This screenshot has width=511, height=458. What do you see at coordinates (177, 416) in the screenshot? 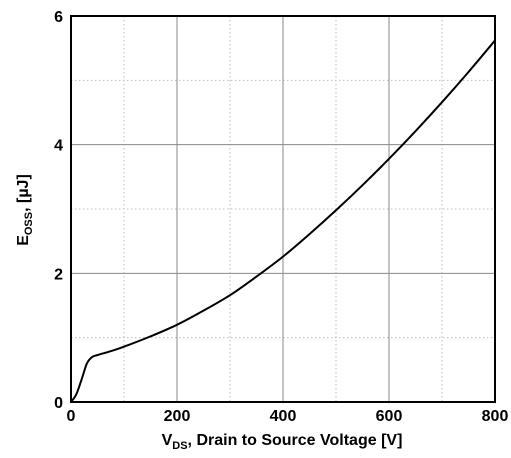
I see `x-tick-label: 200` at bounding box center [177, 416].